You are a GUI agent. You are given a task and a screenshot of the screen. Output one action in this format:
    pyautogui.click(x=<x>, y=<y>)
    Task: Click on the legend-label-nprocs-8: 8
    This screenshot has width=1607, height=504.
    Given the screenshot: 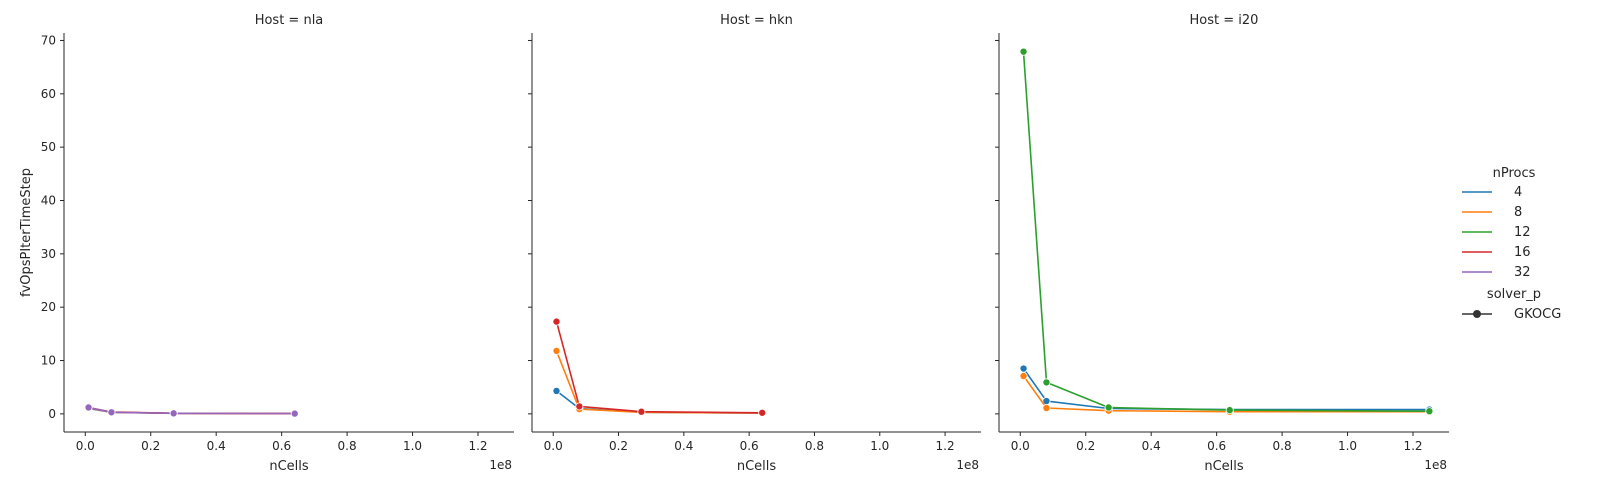 What is the action you would take?
    pyautogui.click(x=1518, y=212)
    